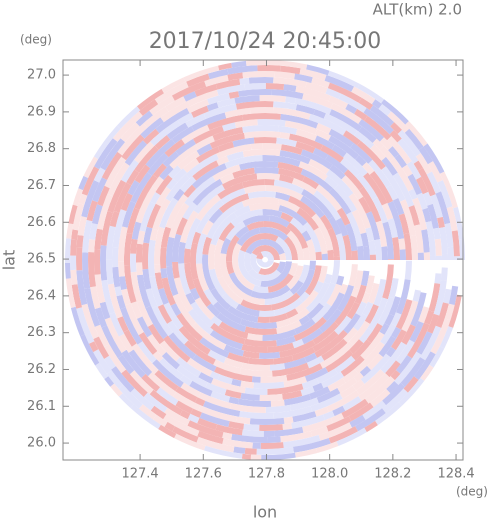 This screenshot has height=521, width=491. I want to click on y-tick-label: 26.5, so click(41, 259).